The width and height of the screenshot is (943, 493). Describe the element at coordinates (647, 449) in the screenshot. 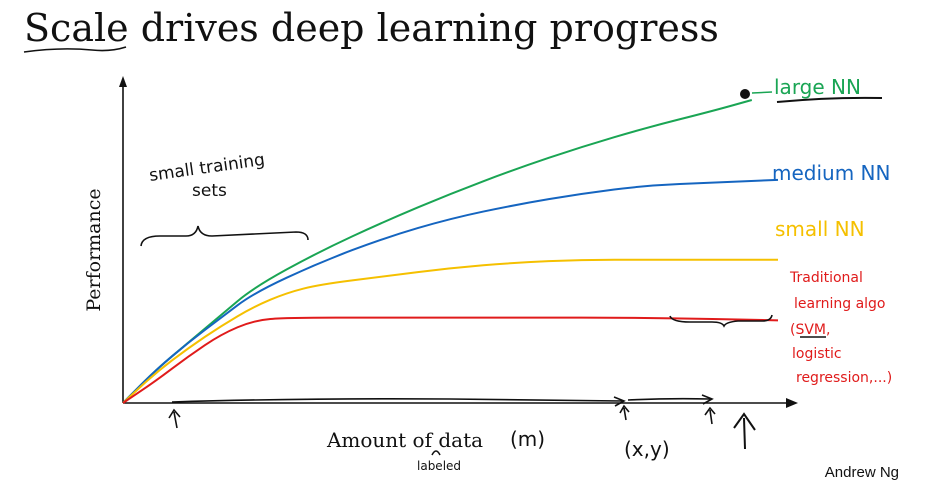

I see `xy-label: (x,y)` at that location.